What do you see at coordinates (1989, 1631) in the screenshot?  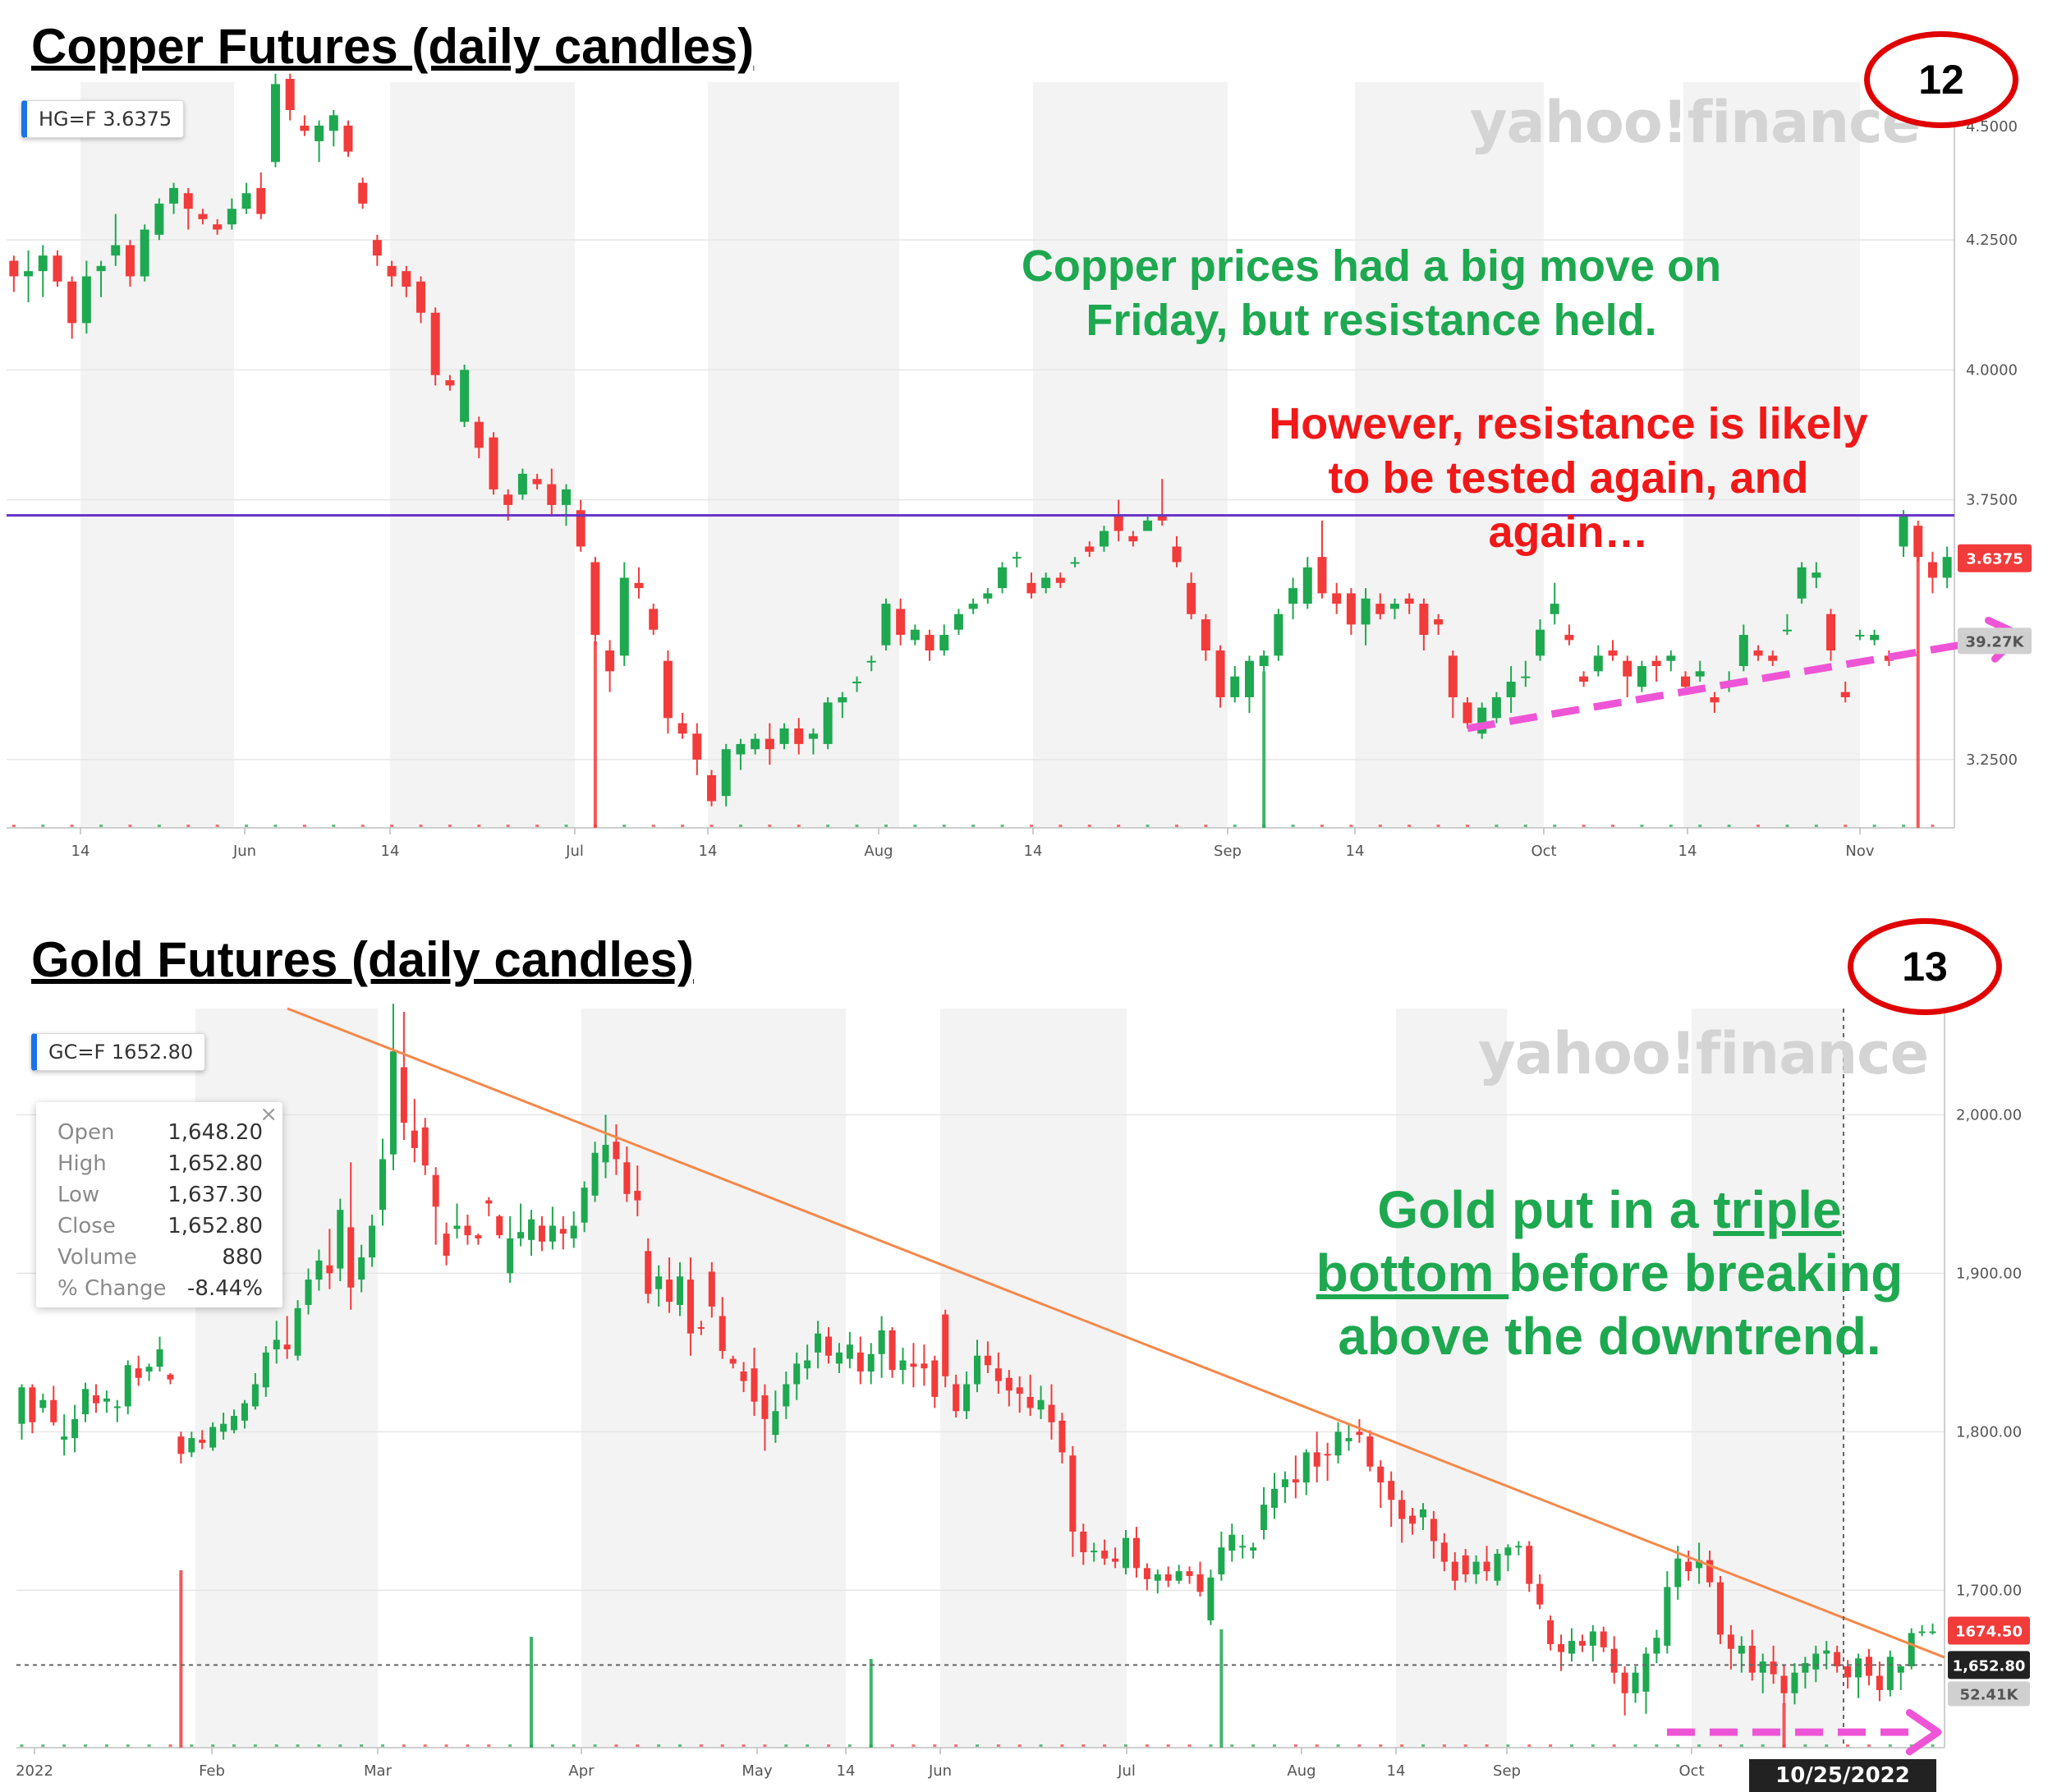 I see `last-price-tag-bg` at bounding box center [1989, 1631].